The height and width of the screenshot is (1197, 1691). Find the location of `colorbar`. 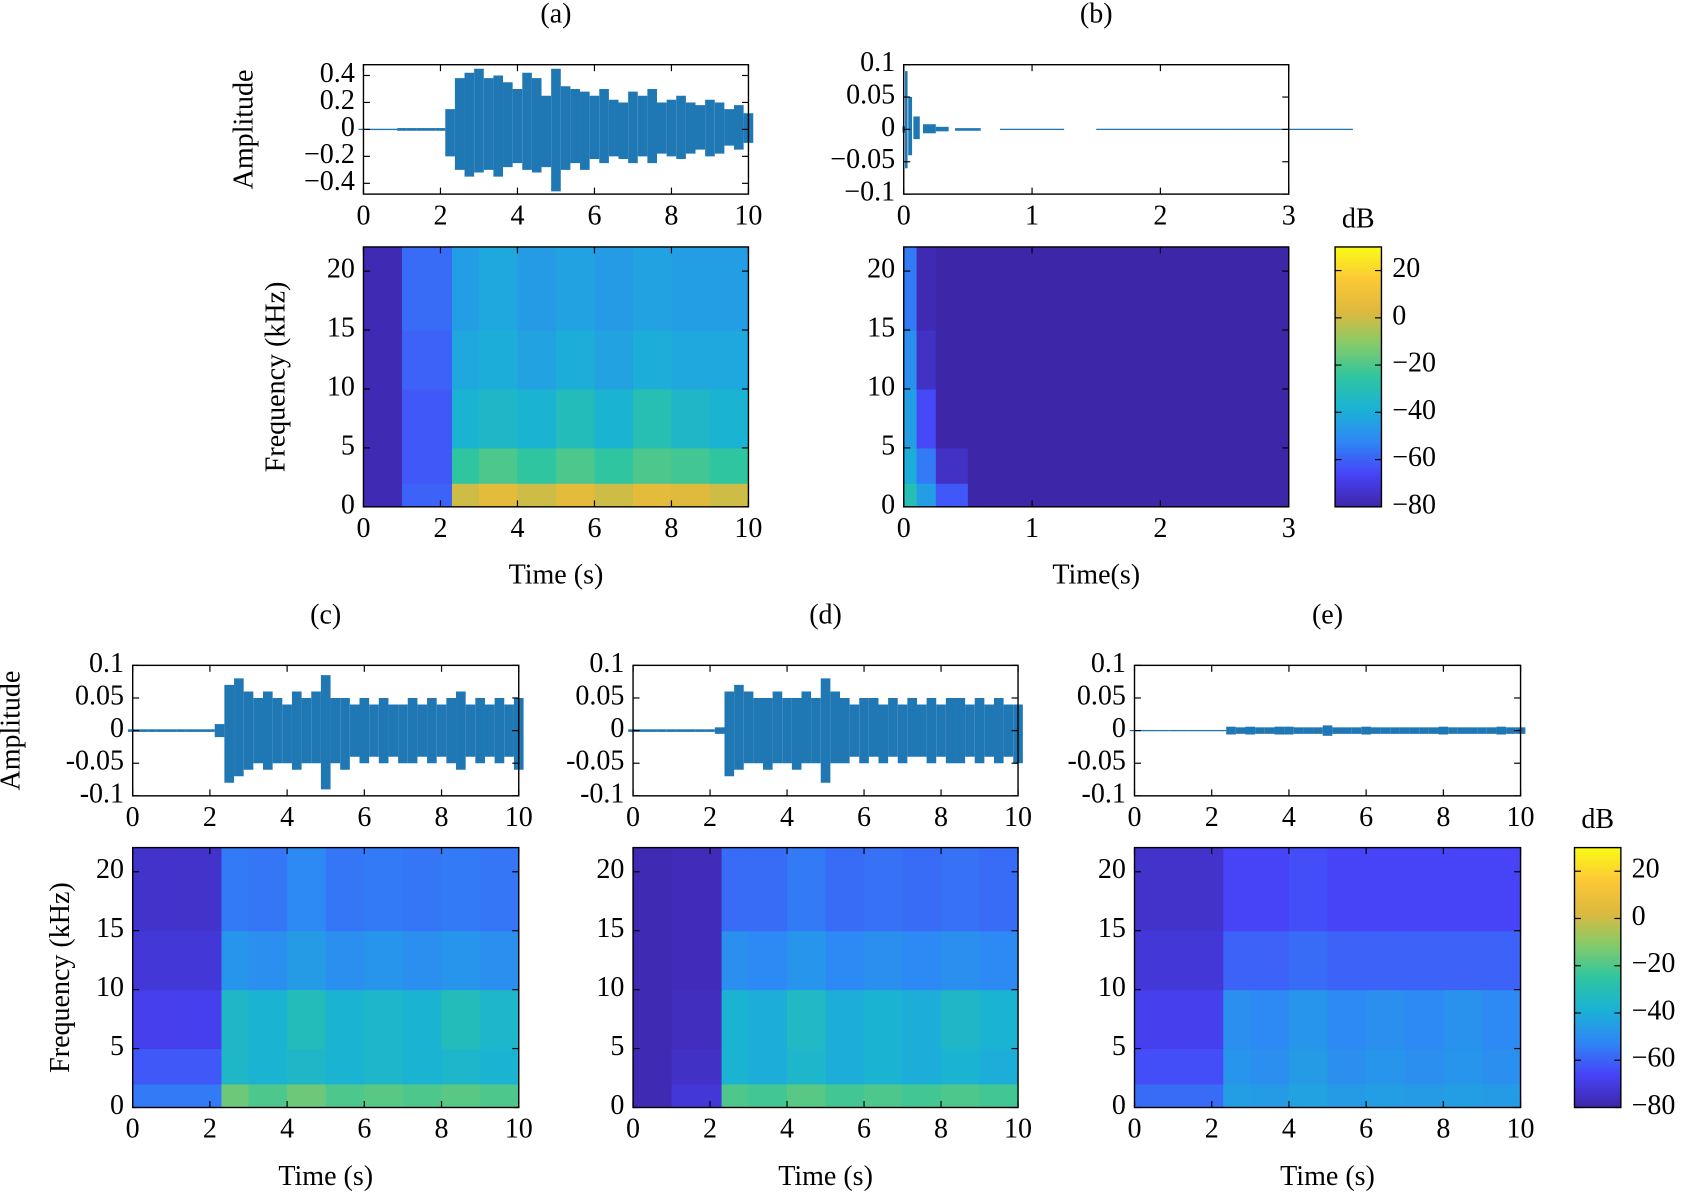

colorbar is located at coordinates (1597, 977).